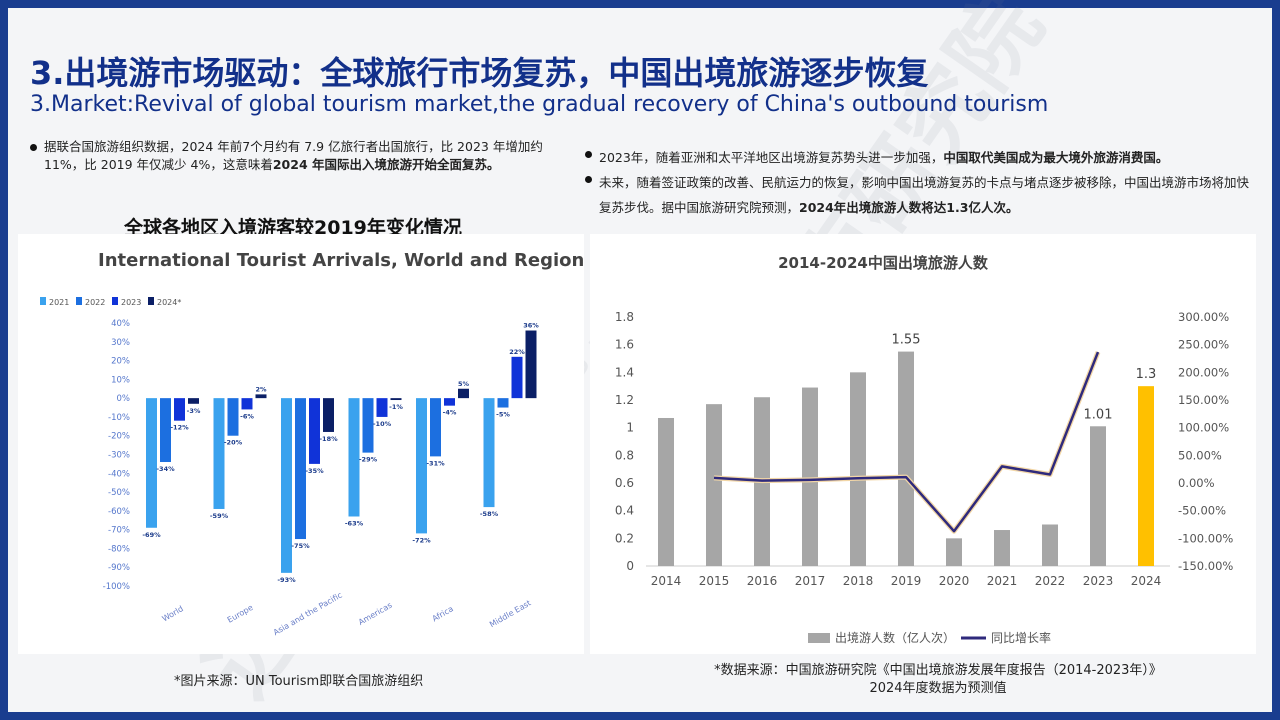 The height and width of the screenshot is (720, 1280). I want to click on page-title: 3.出境游市场驱动：全球旅行市场复苏，中国出境旅游逐步恢复, so click(479, 73).